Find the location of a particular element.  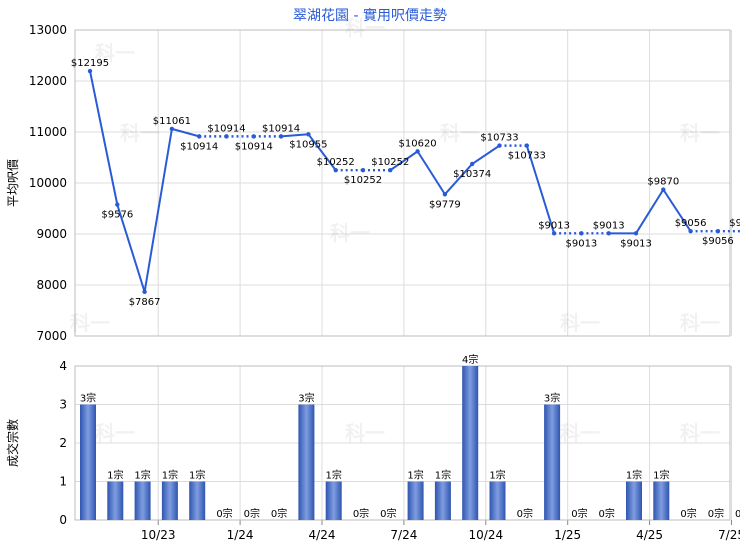

data-label: $7867 is located at coordinates (145, 302).